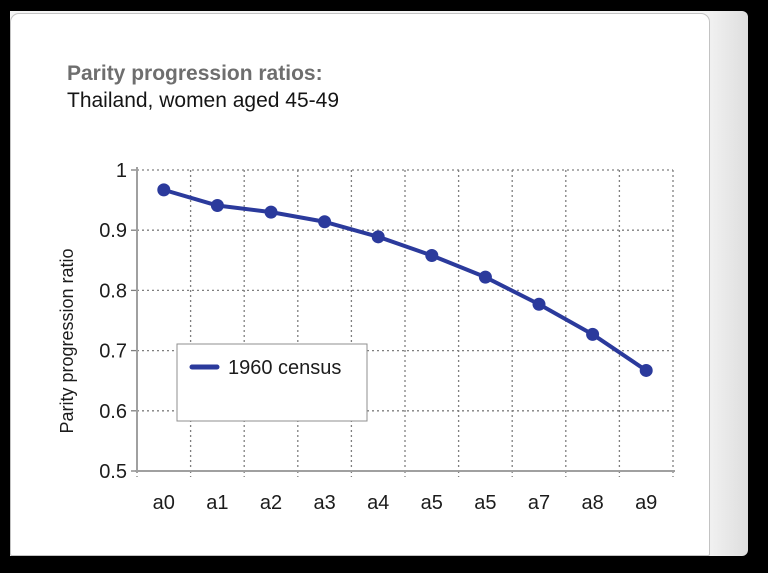  Describe the element at coordinates (113, 412) in the screenshot. I see `y-tick-label: 0.6` at that location.